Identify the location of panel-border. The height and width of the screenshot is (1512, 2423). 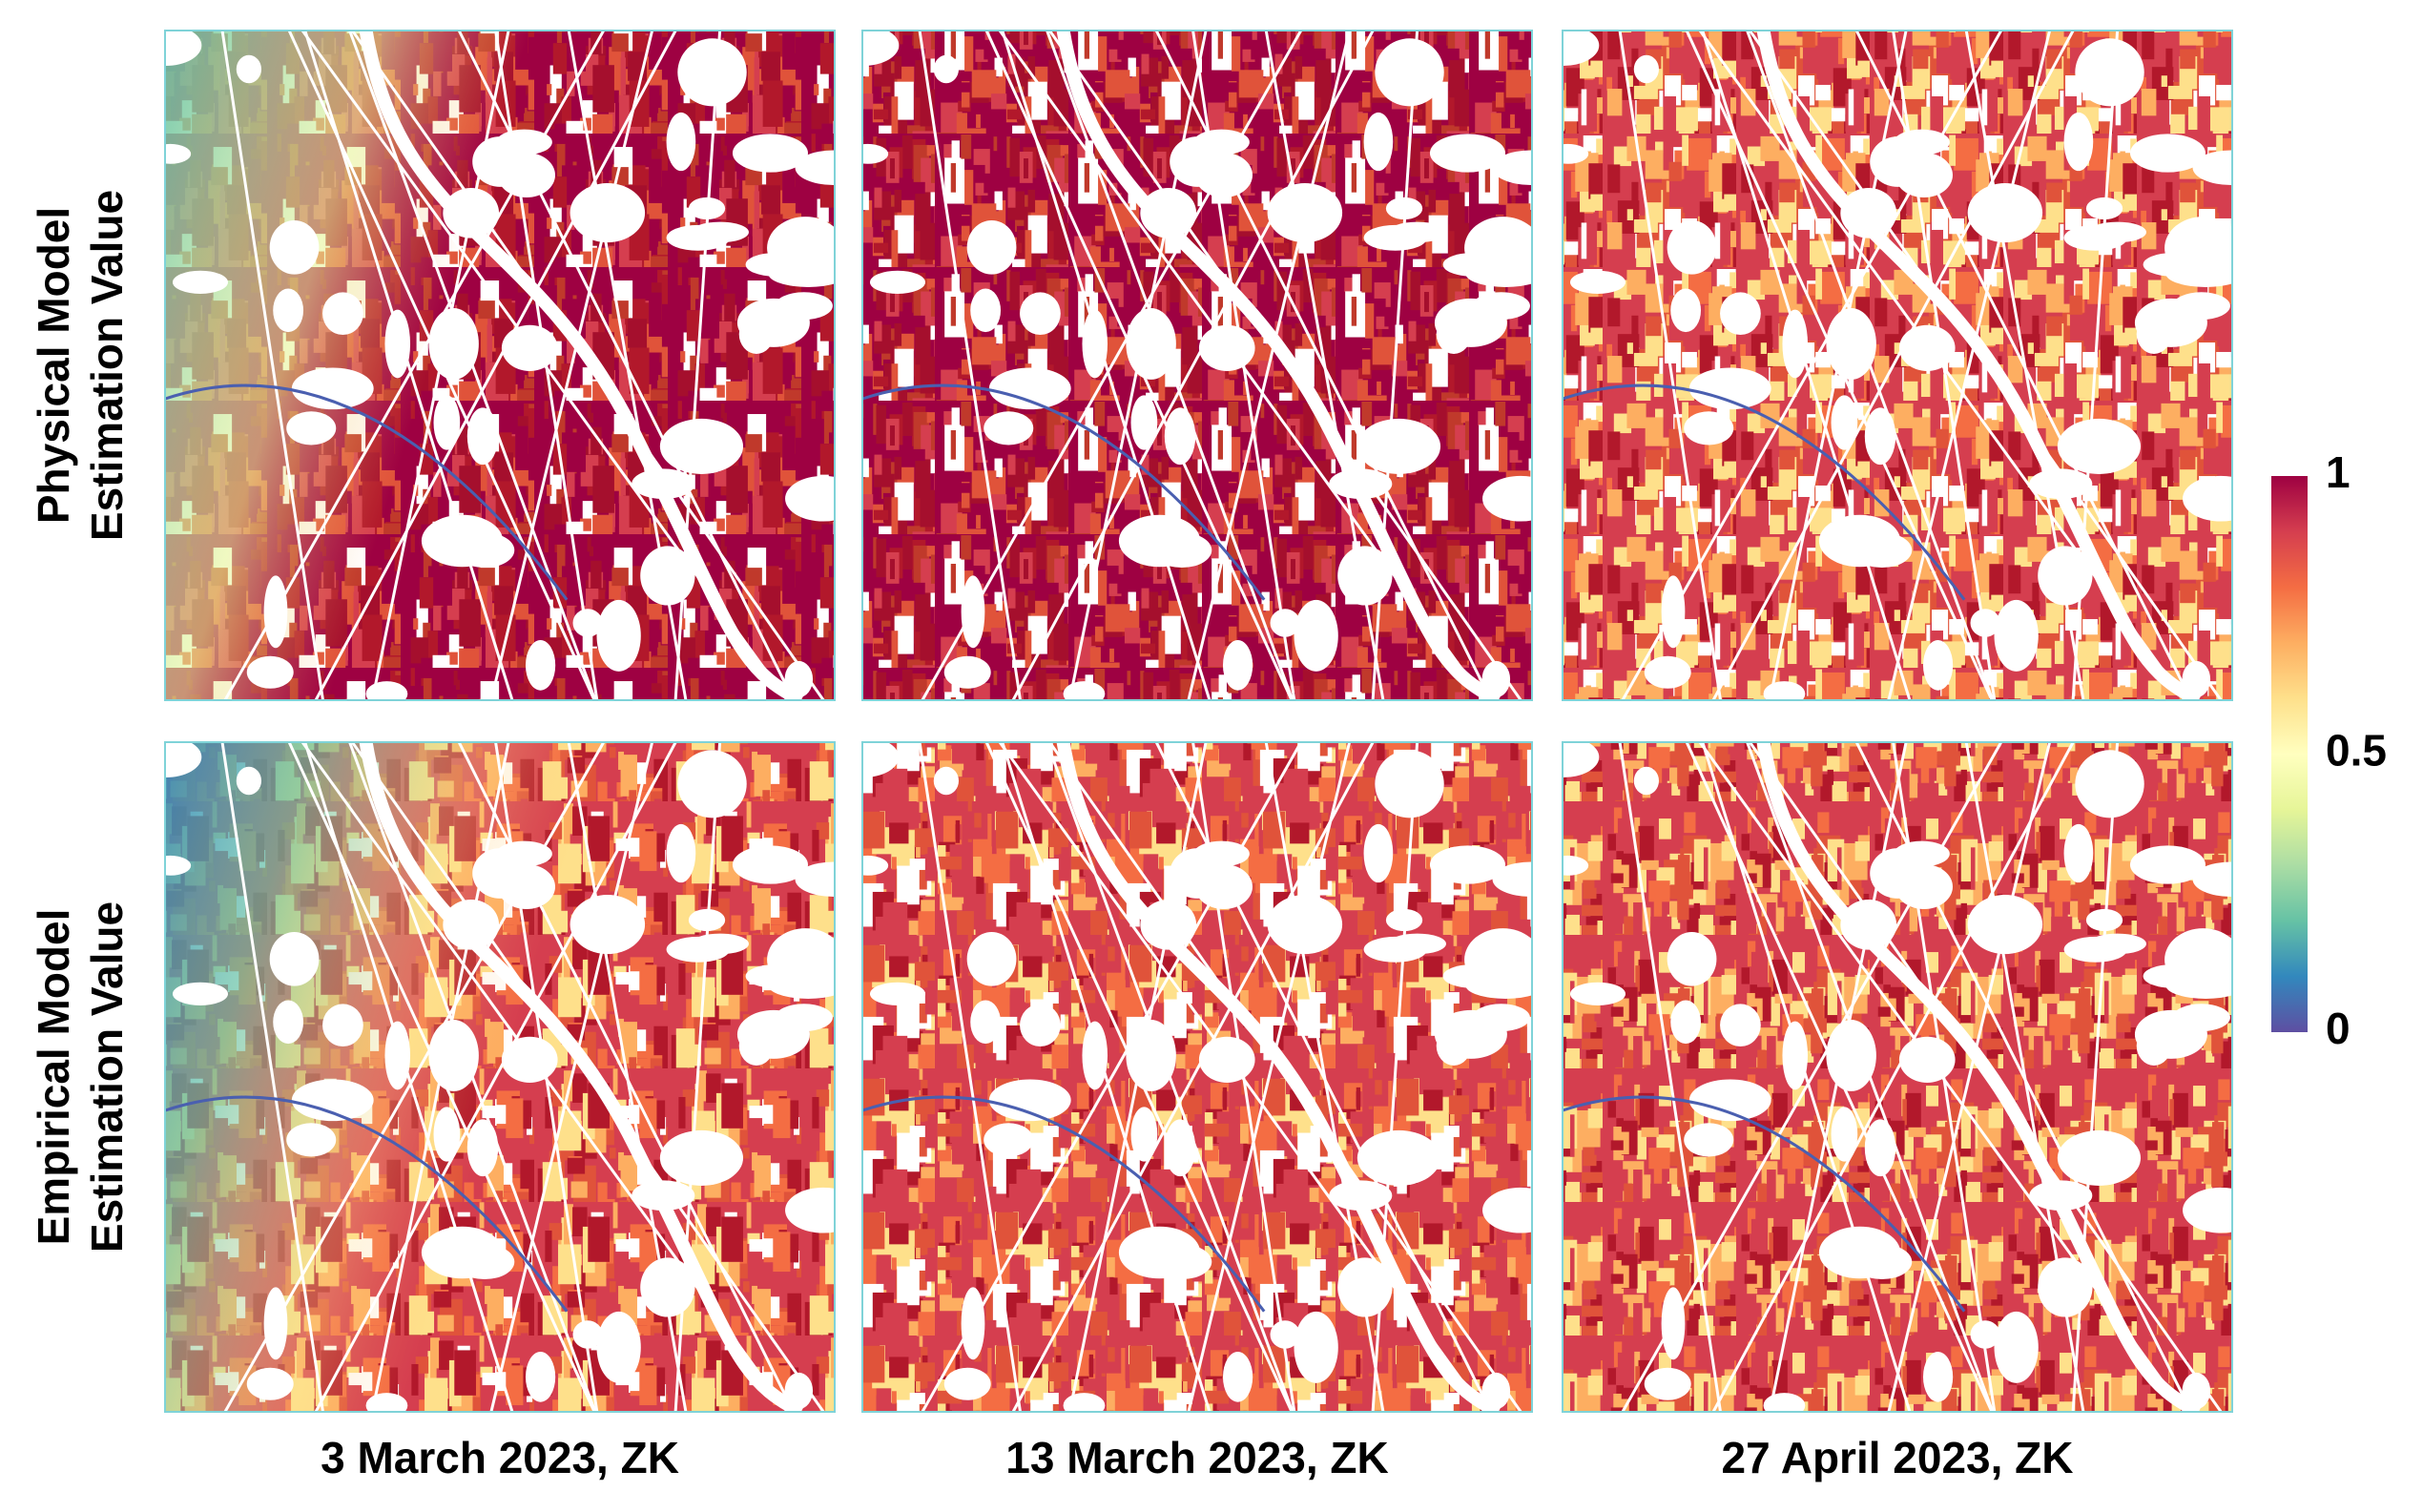
(1897, 1077).